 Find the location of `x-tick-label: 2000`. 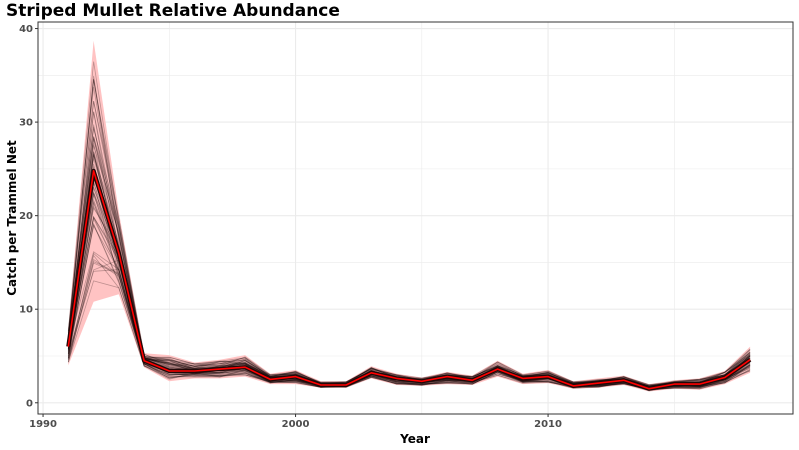

x-tick-label: 2000 is located at coordinates (296, 424).